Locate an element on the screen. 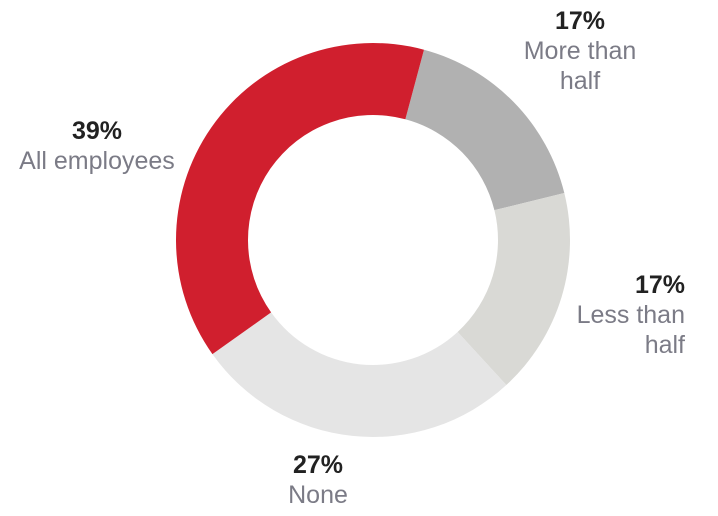 The height and width of the screenshot is (516, 718). segment-label: 17% More than half is located at coordinates (580, 51).